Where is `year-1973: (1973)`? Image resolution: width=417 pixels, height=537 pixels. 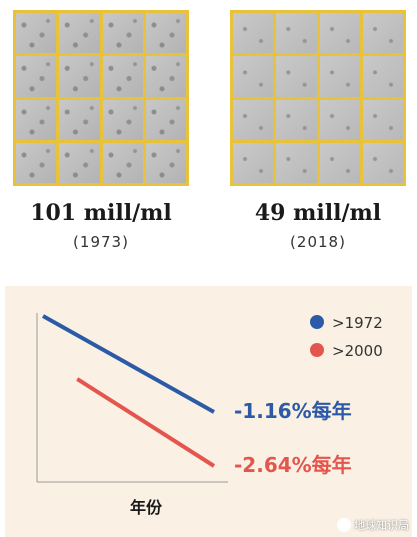
year-1973: (1973) is located at coordinates (101, 242).